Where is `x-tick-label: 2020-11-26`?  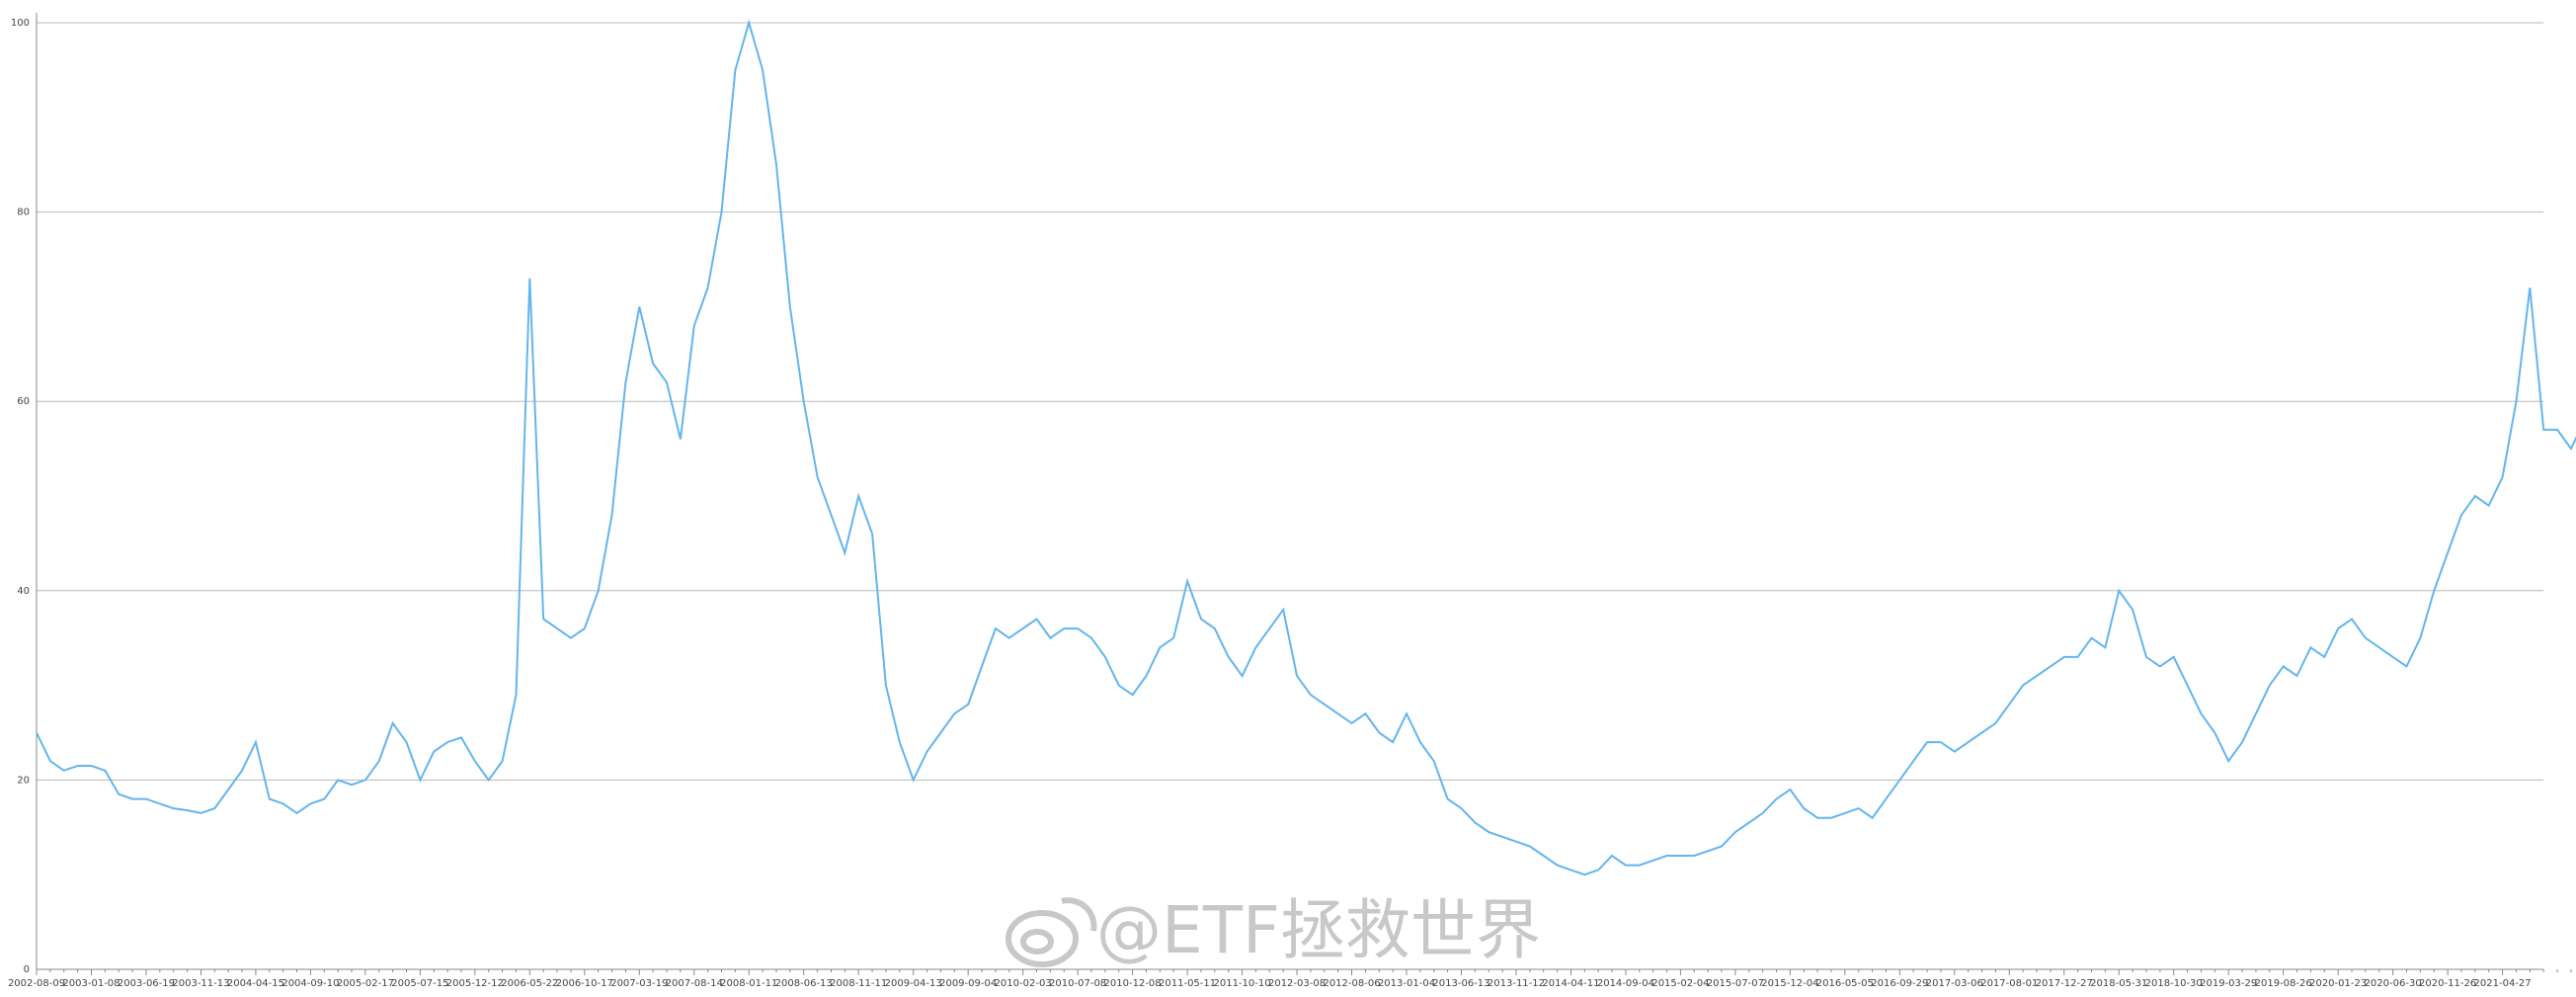 x-tick-label: 2020-11-26 is located at coordinates (2447, 983).